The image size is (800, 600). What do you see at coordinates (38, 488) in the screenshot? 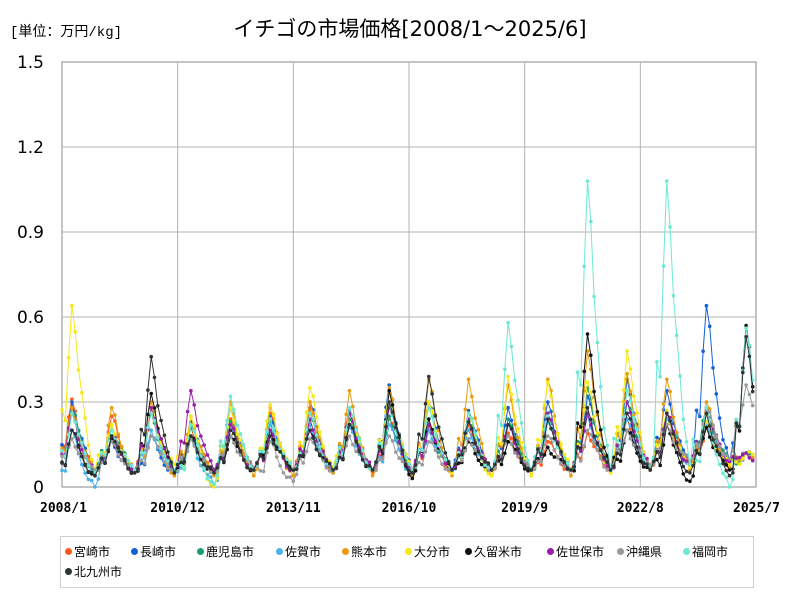
I see `y-tick-label: 0` at bounding box center [38, 488].